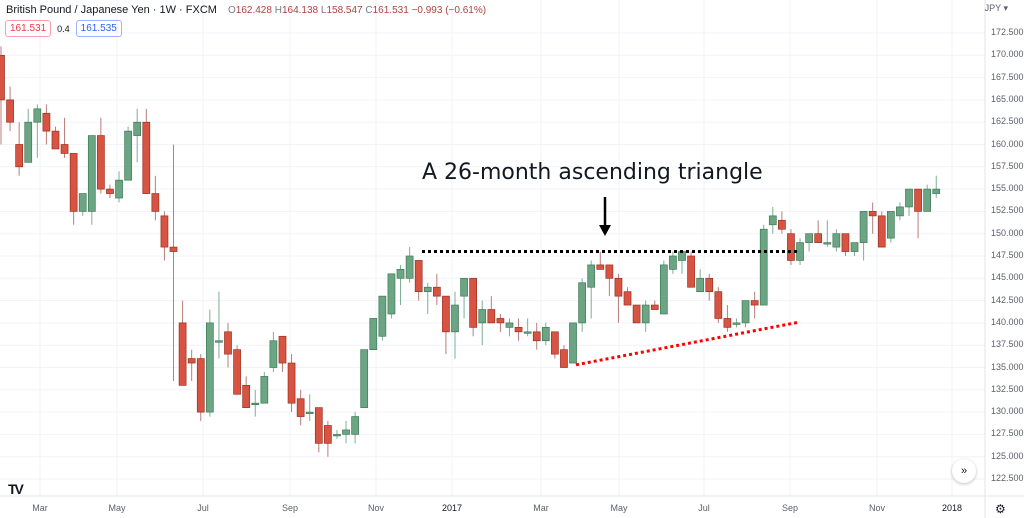 The width and height of the screenshot is (1024, 518). I want to click on buy-price-button: 161.535, so click(98, 28).